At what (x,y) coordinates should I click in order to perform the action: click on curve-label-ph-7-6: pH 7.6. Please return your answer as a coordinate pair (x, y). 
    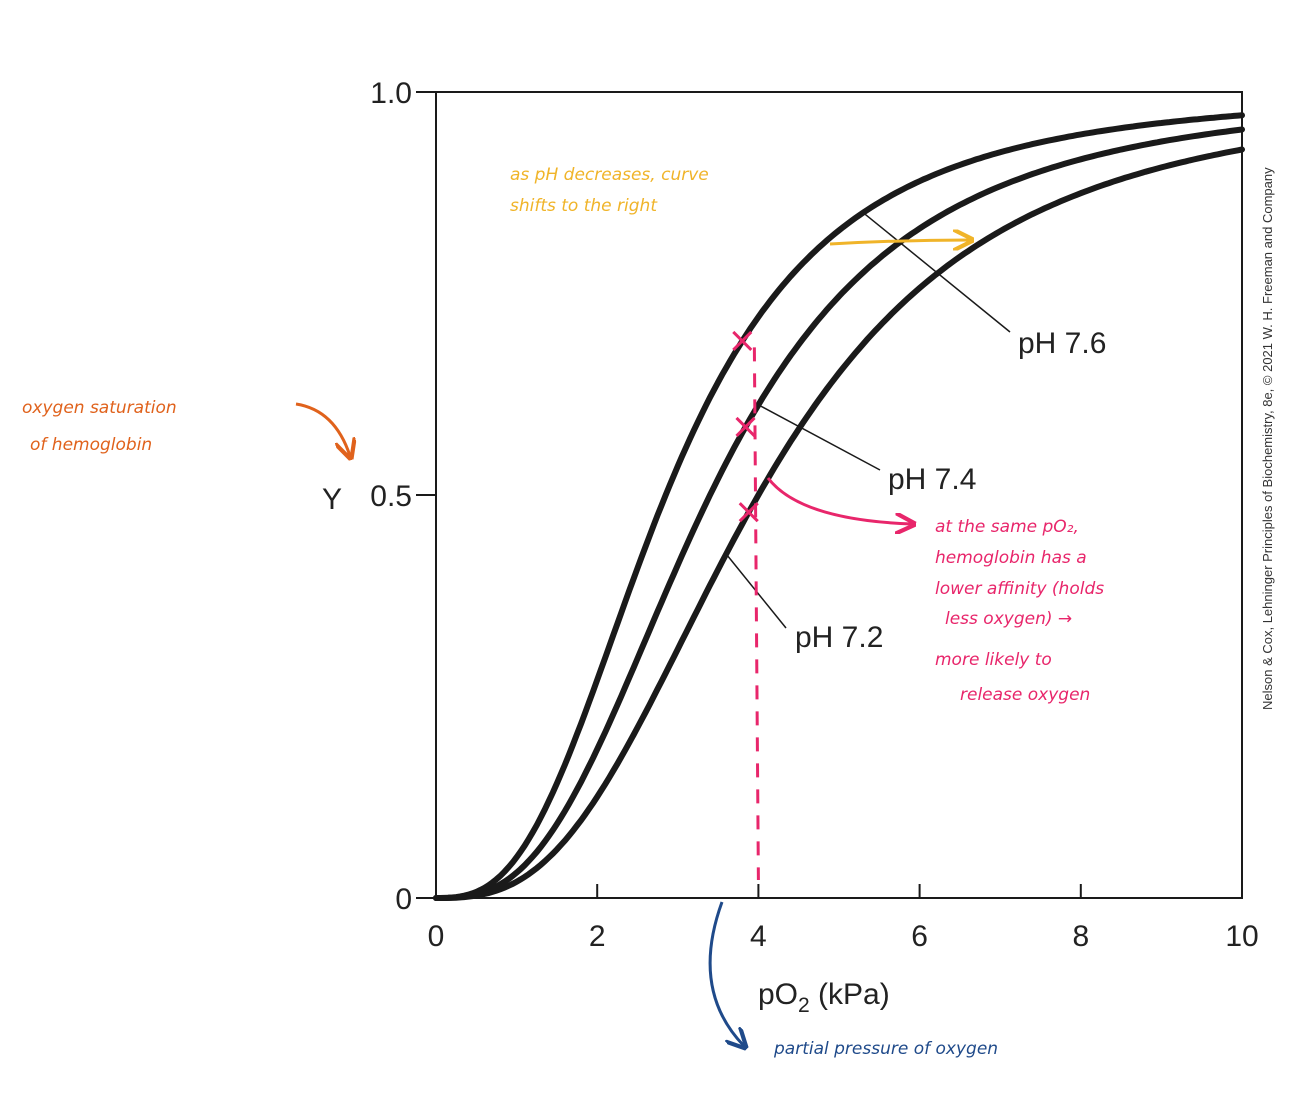
    Looking at the image, I should click on (1062, 343).